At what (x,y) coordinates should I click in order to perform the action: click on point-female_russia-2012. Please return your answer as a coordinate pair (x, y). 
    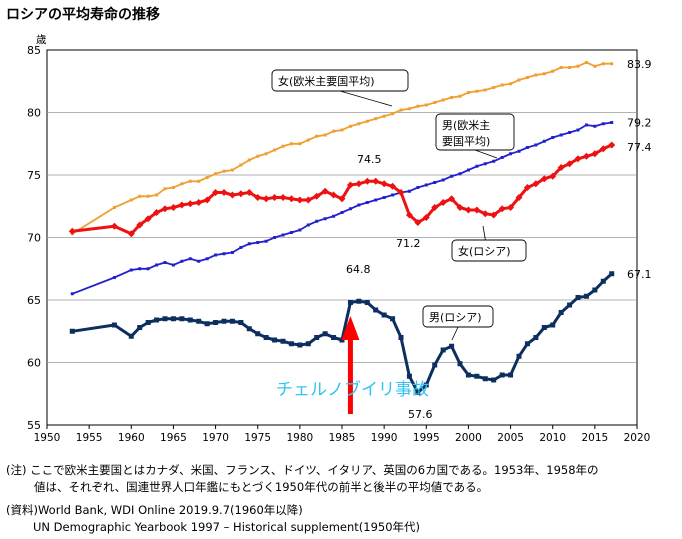
    Looking at the image, I should click on (570, 164).